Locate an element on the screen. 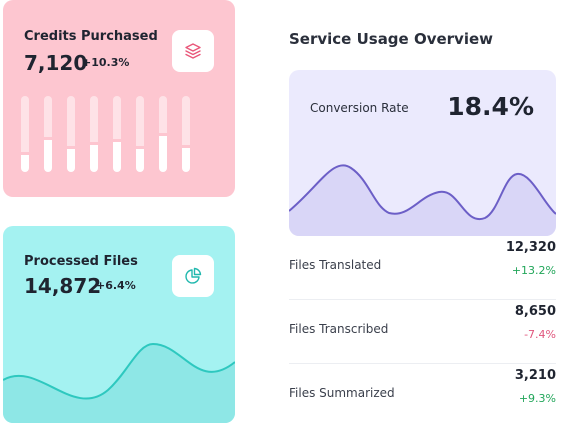  stat-change-down: -7.4% is located at coordinates (540, 334).